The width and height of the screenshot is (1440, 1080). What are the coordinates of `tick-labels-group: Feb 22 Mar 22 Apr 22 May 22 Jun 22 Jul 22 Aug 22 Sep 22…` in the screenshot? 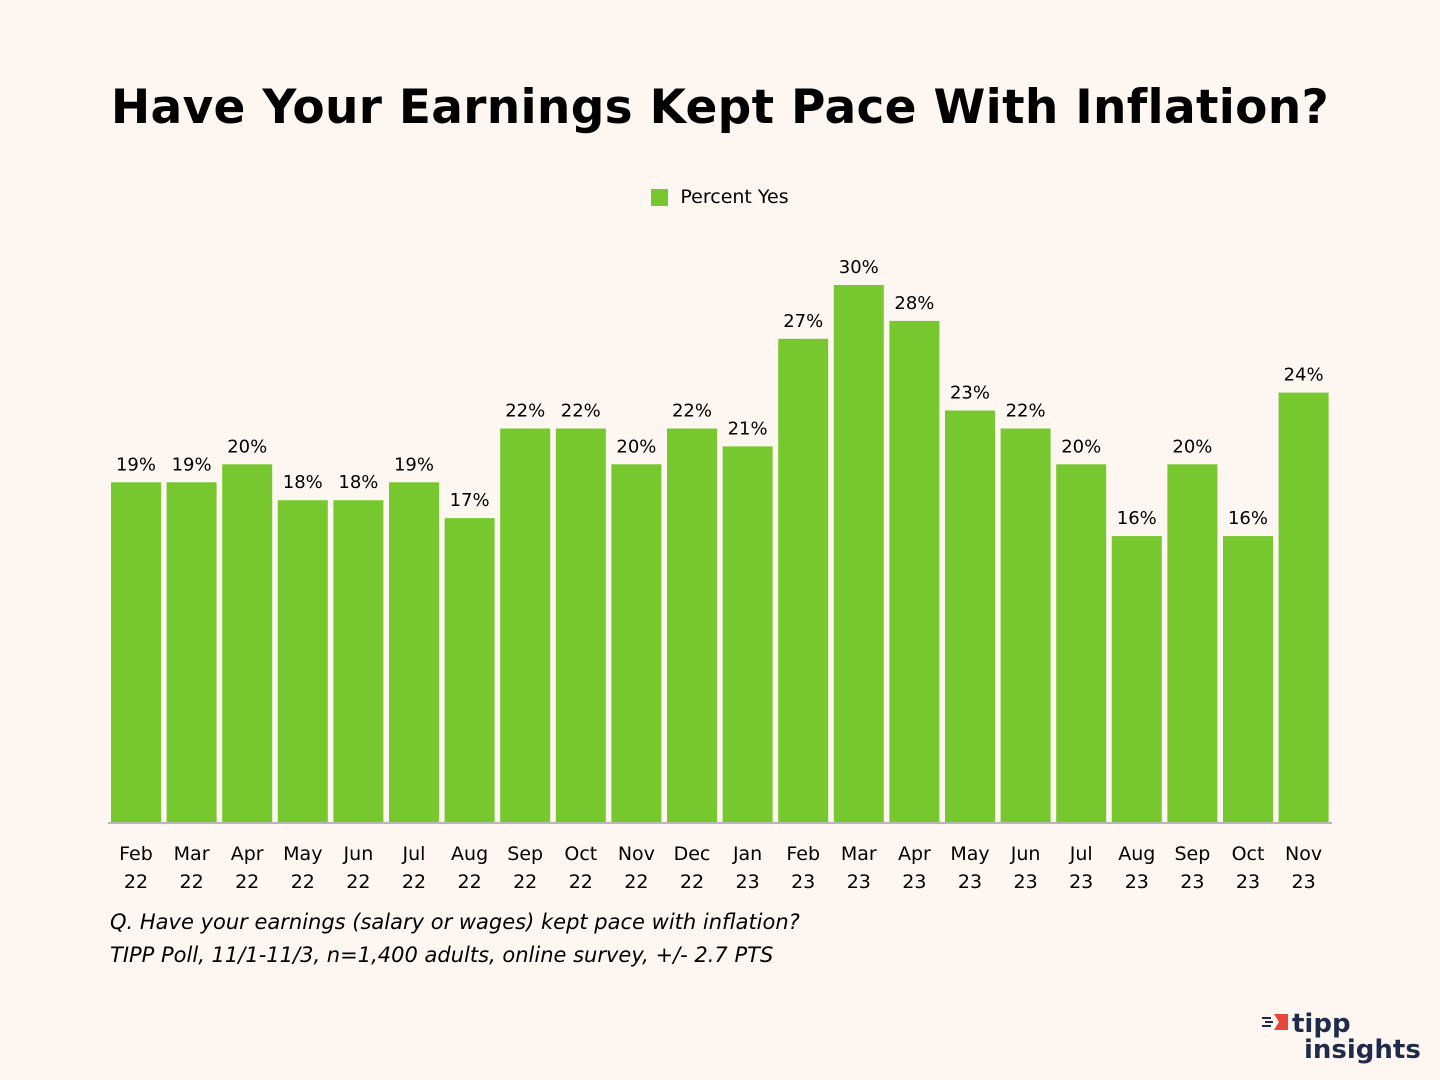 It's located at (720, 868).